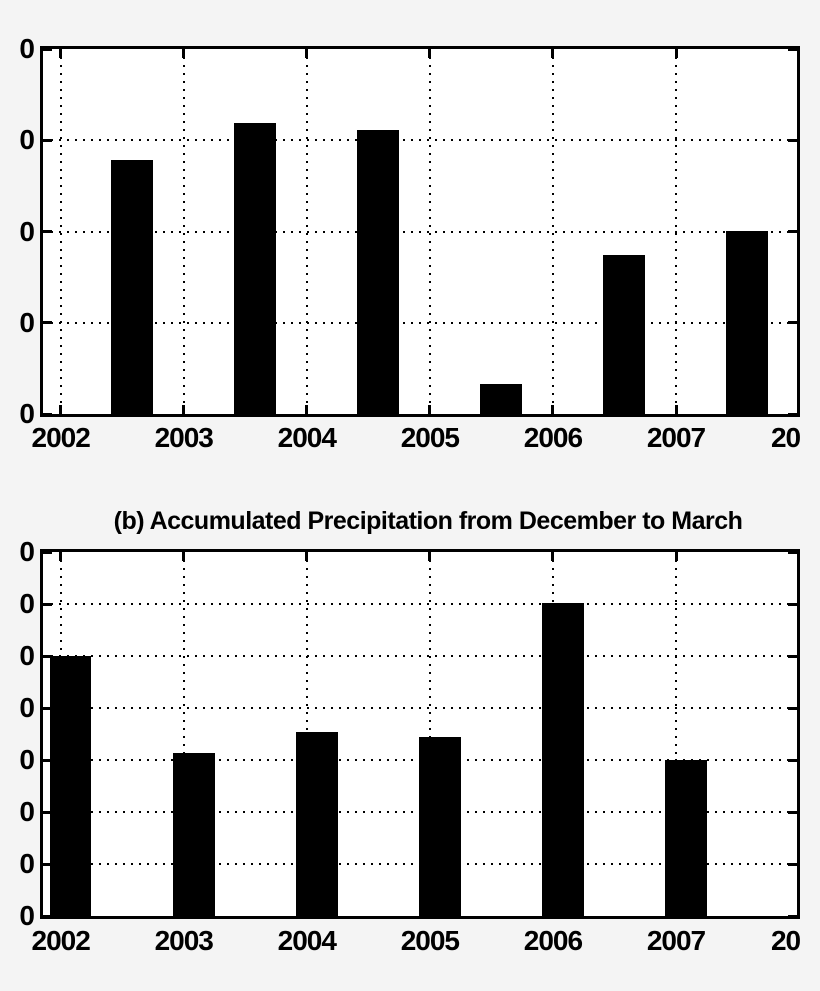  I want to click on gridline-vertical-2007, so click(676, 734).